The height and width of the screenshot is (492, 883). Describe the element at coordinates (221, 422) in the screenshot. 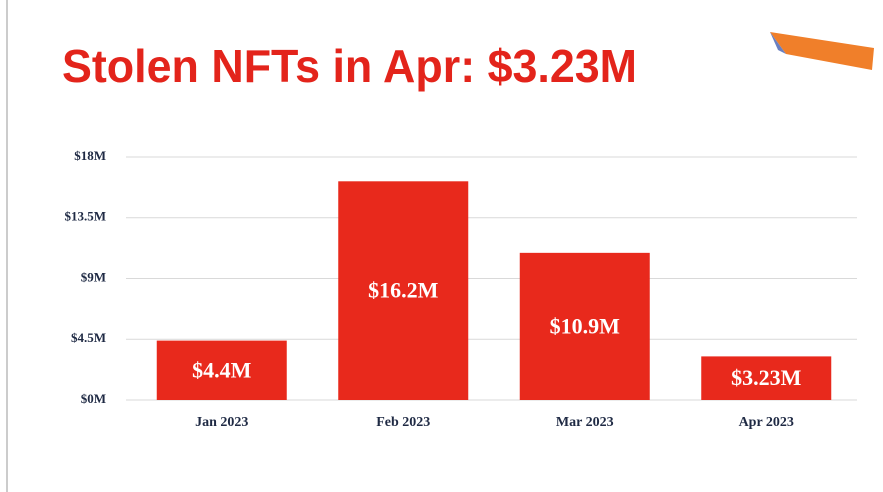

I see `x-tick-label: Jan 2023` at that location.